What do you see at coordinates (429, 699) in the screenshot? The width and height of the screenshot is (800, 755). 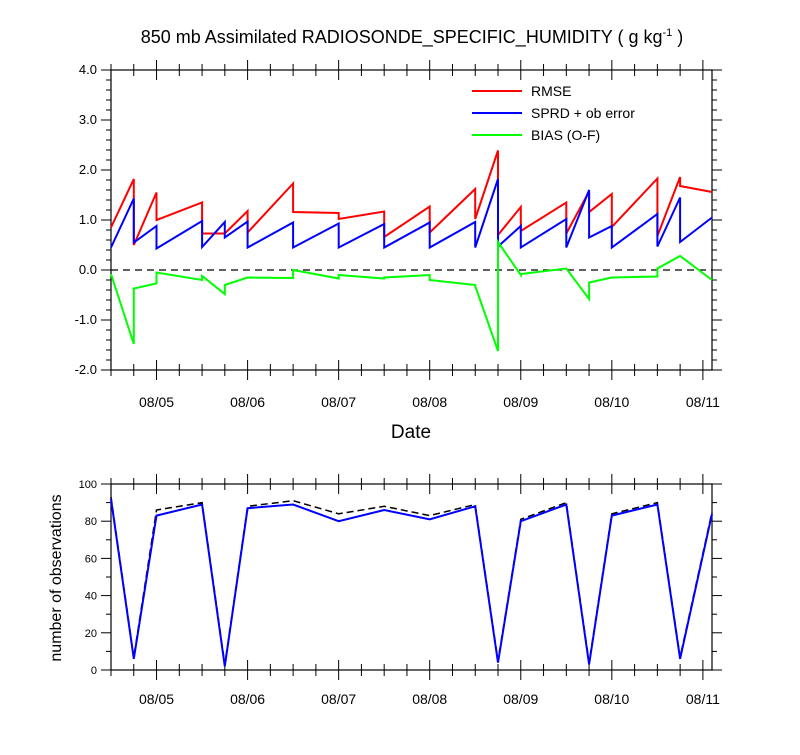 I see `bottom-x-tick-label: 08/08` at bounding box center [429, 699].